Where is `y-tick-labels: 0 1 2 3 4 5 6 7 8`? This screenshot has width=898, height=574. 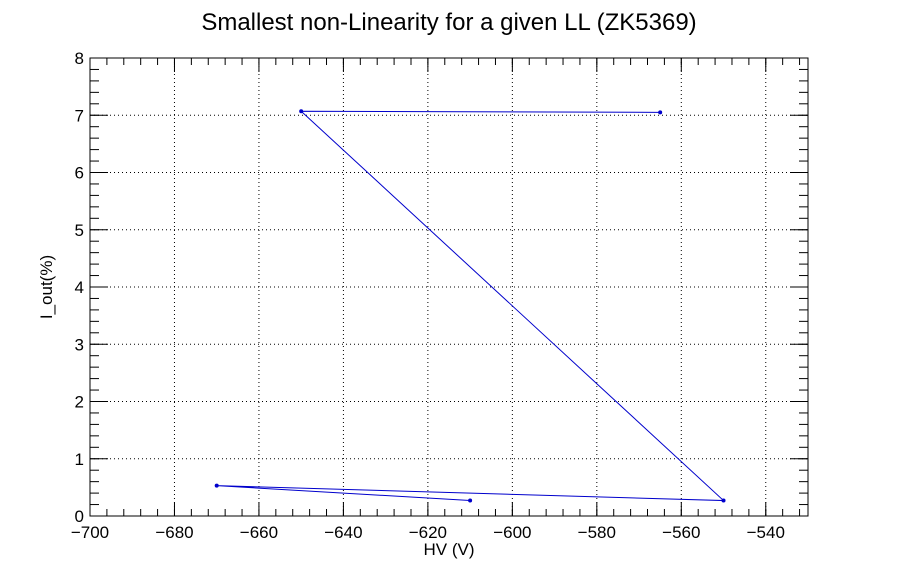 y-tick-labels: 0 1 2 3 4 5 6 7 8 is located at coordinates (79, 287).